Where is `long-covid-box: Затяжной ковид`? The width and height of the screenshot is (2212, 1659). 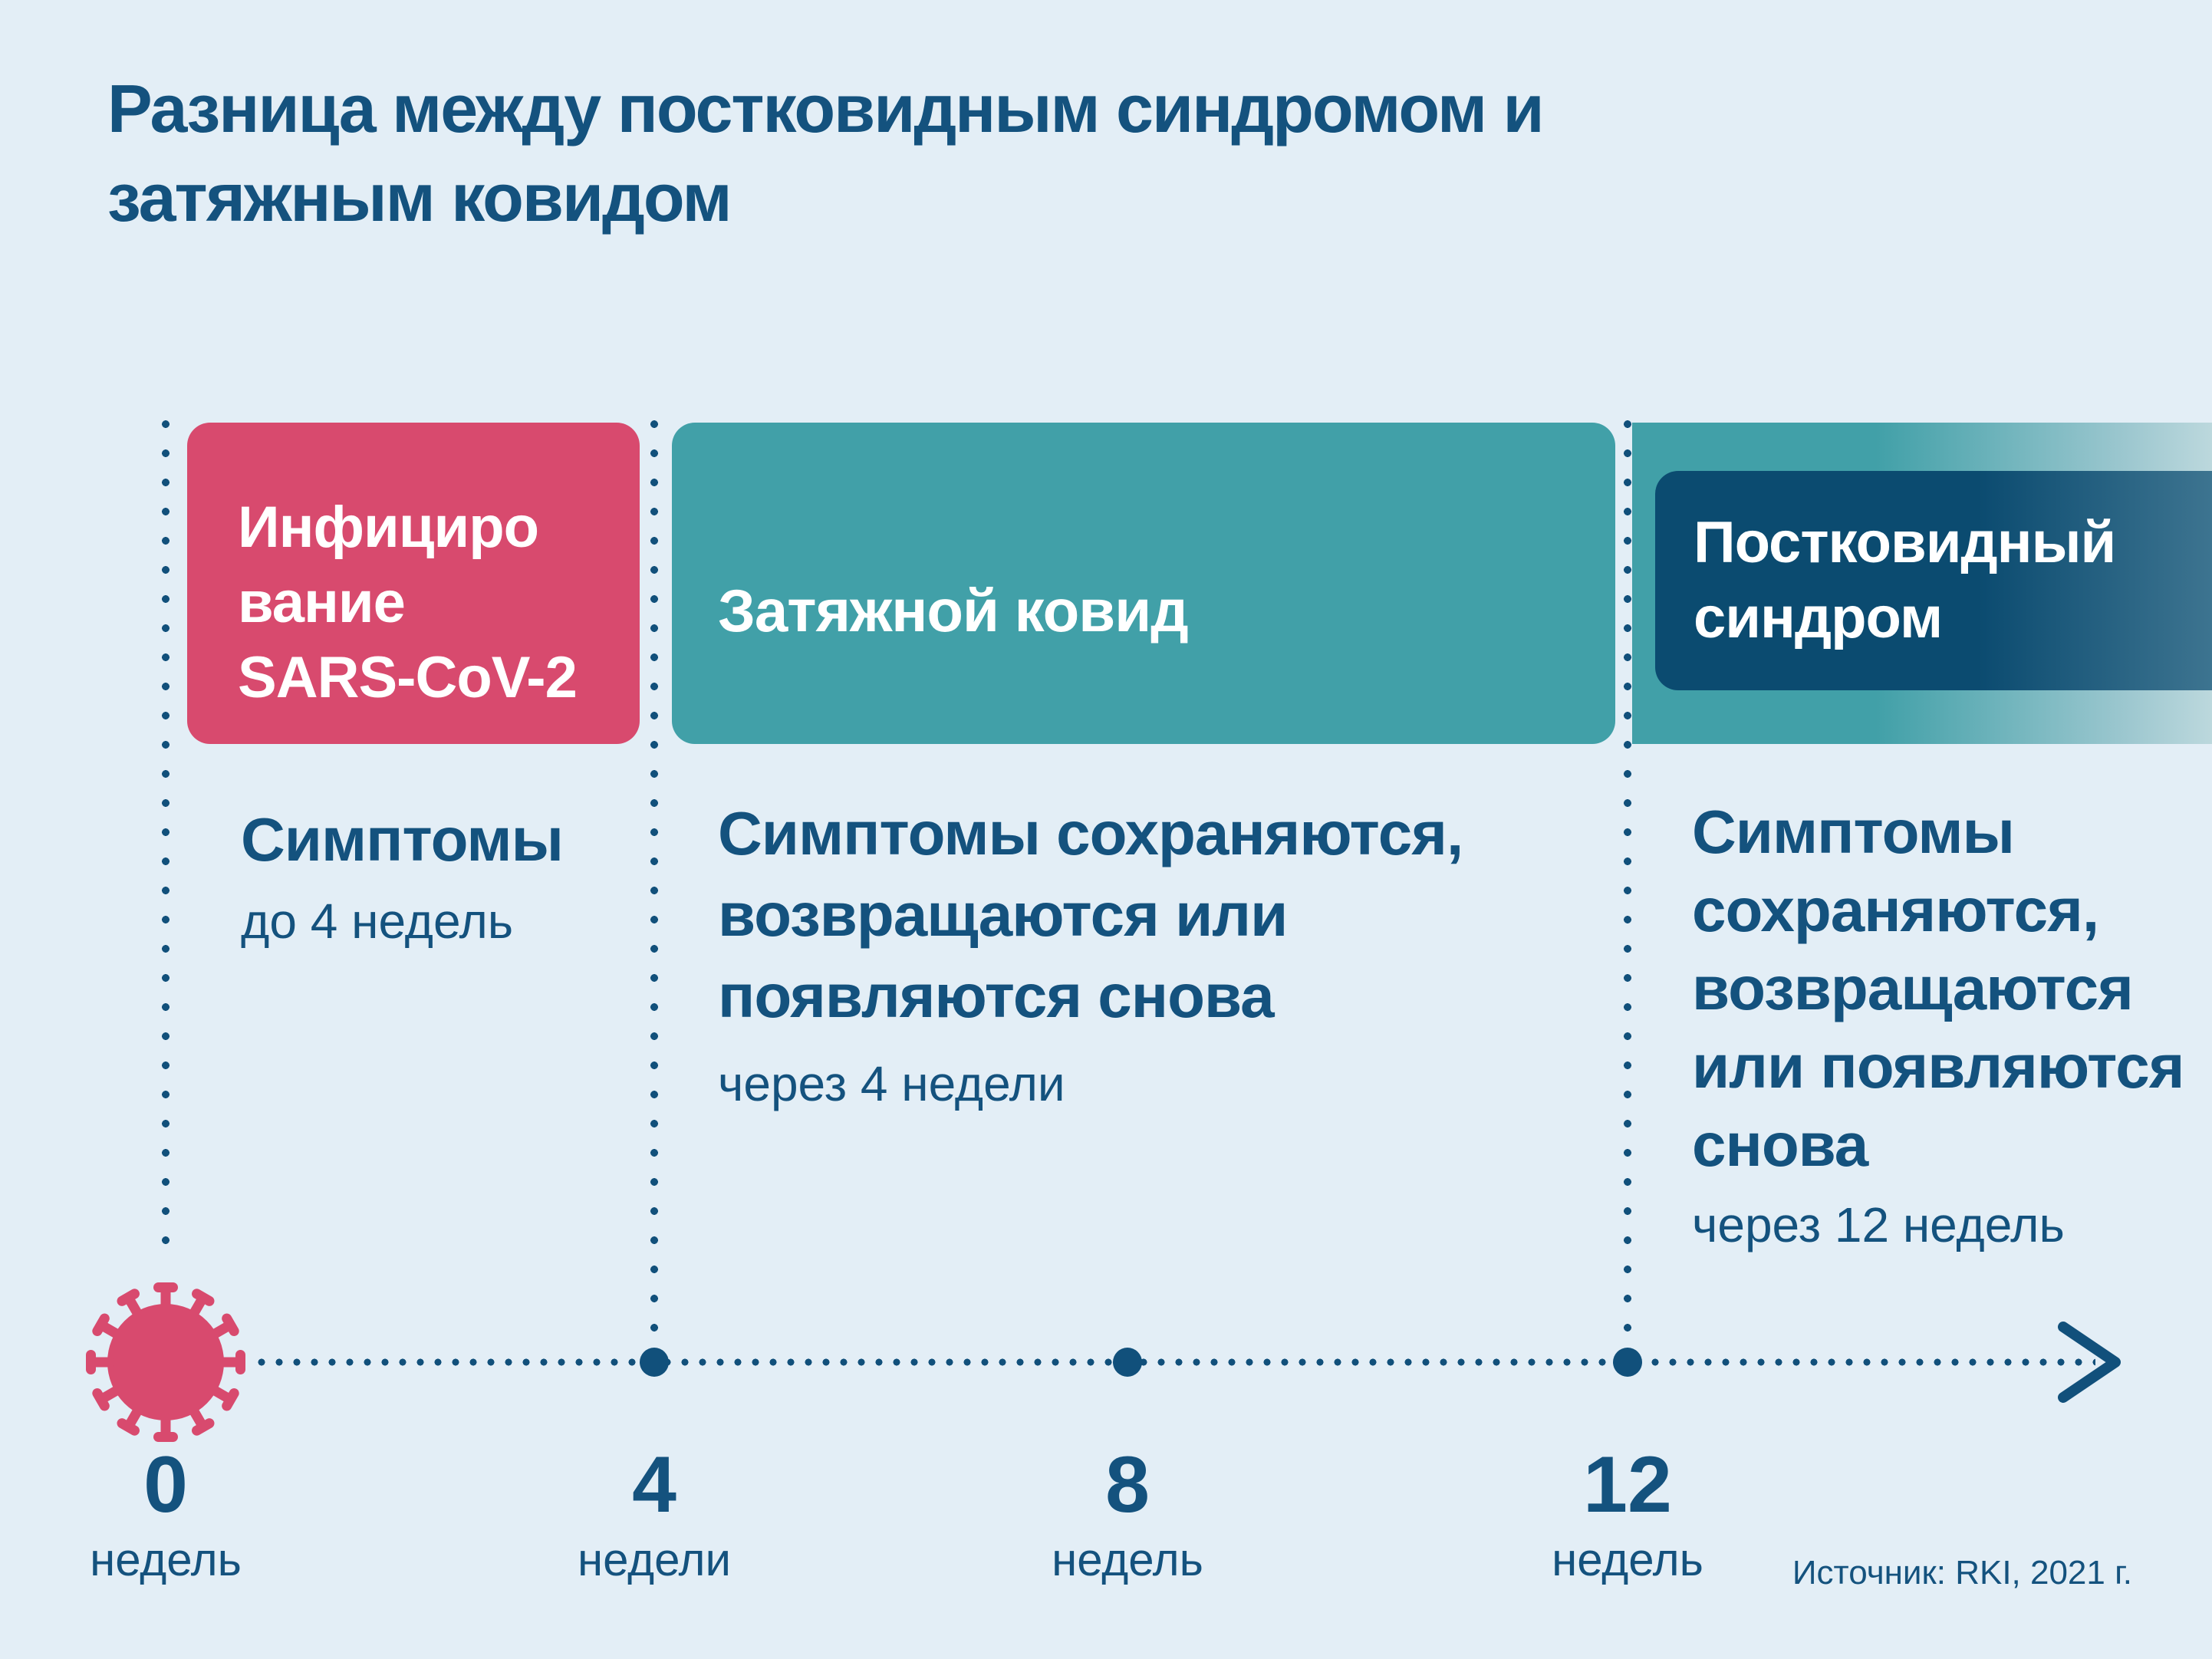 long-covid-box: Затяжной ковид is located at coordinates (1143, 584).